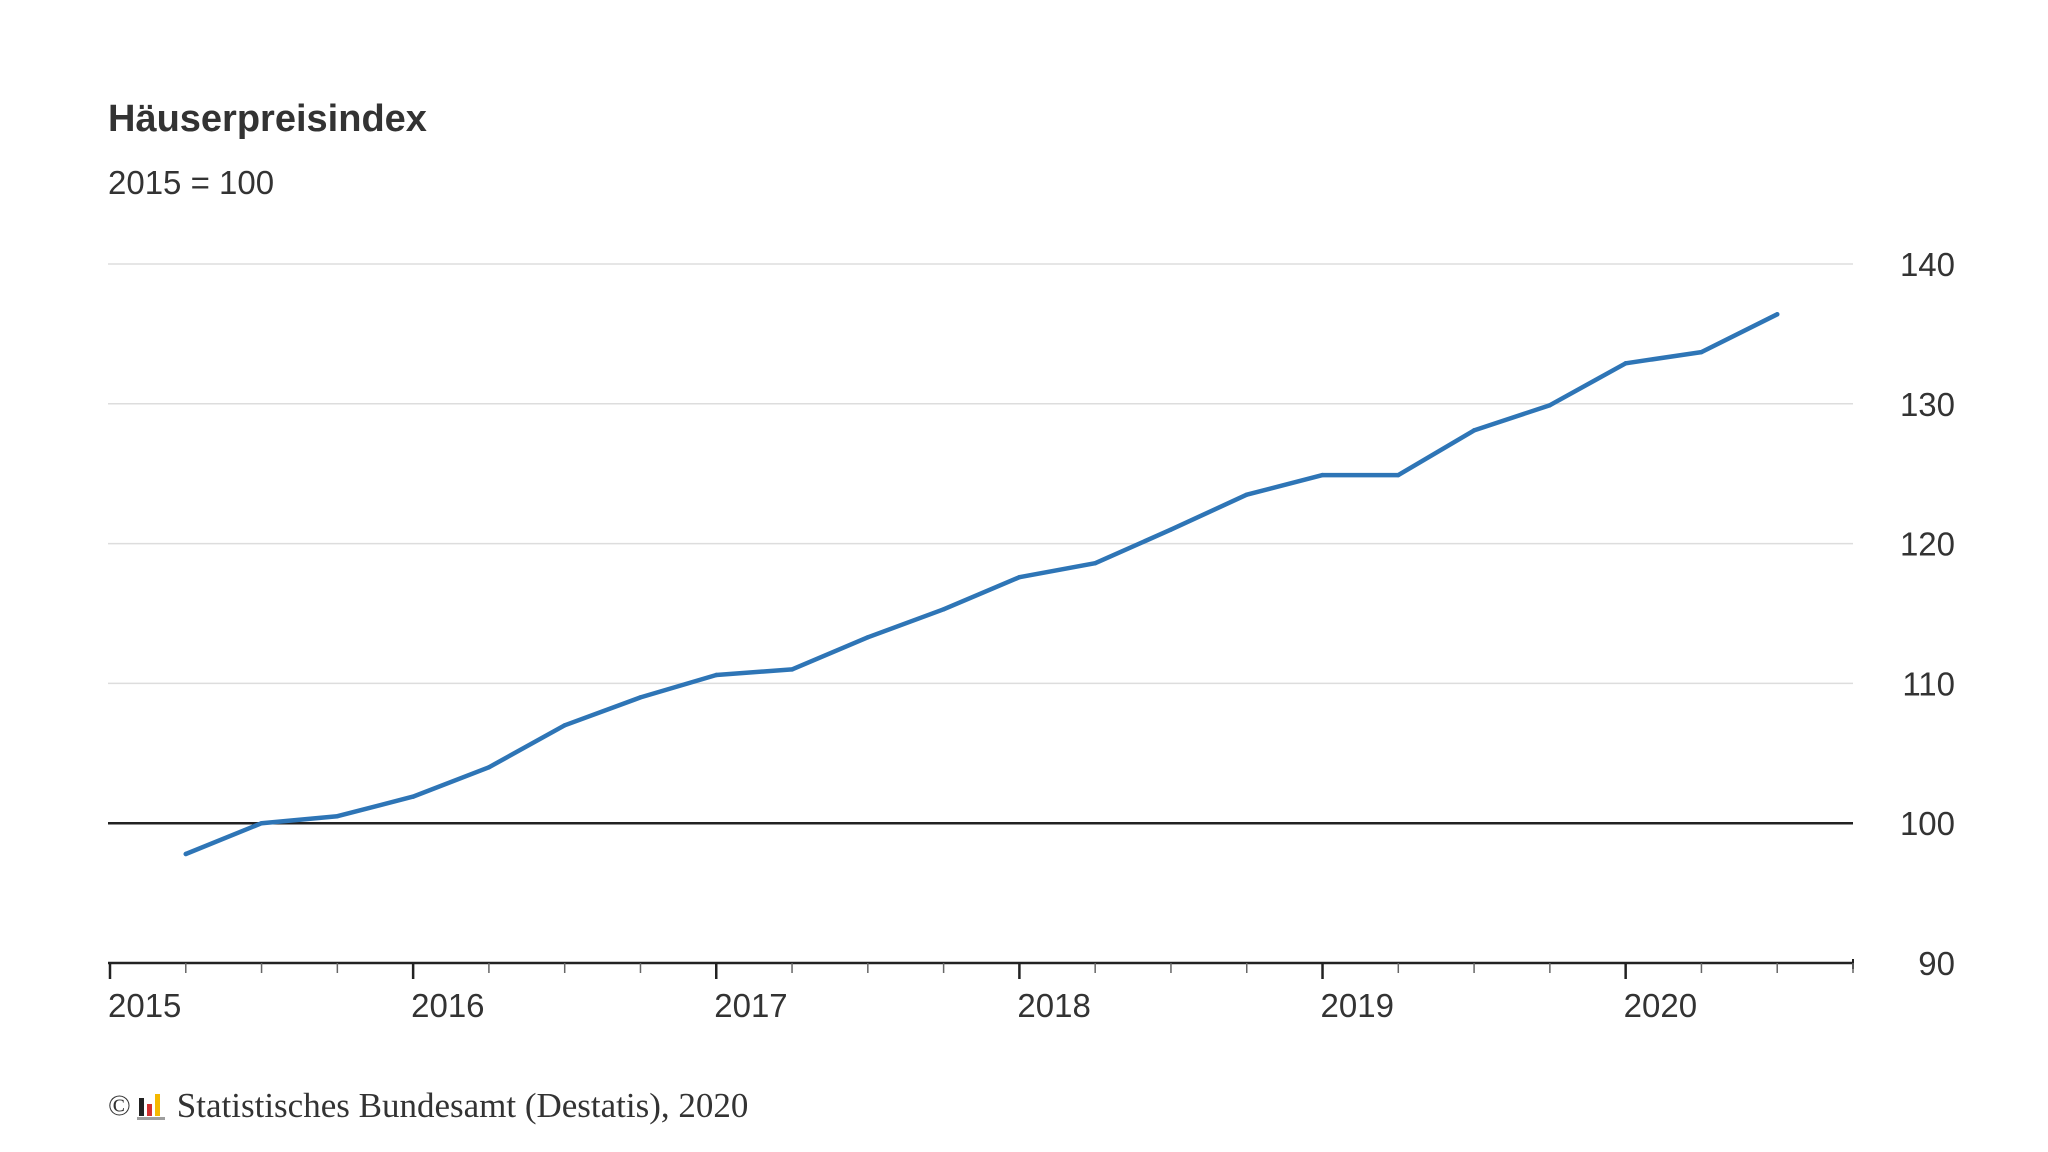 This screenshot has width=2048, height=1152. What do you see at coordinates (150, 1106) in the screenshot?
I see `destatis-logo-icon` at bounding box center [150, 1106].